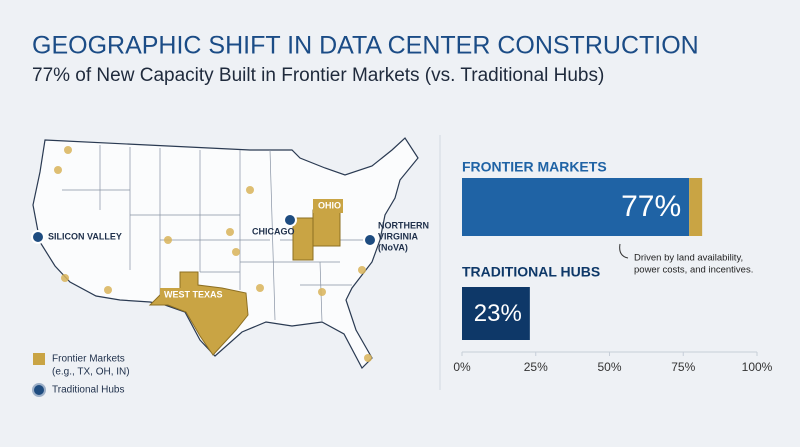 This screenshot has width=800, height=447. I want to click on annotation: Driven by land availability,, so click(688, 258).